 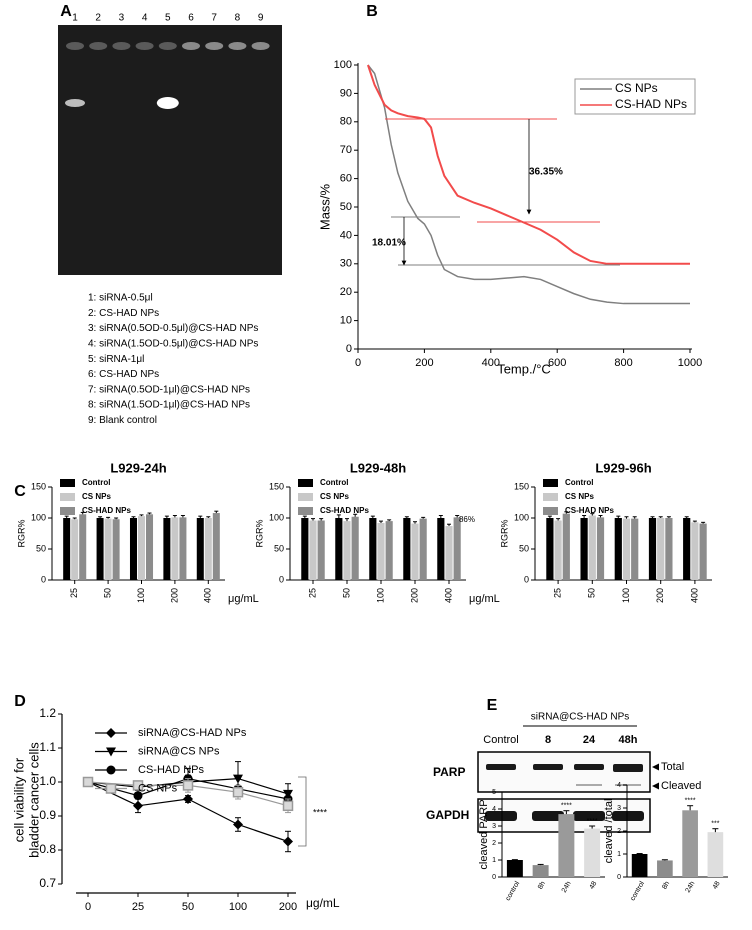 I want to click on legend-item: 1: siRNA-0.5μl, so click(x=120, y=298).